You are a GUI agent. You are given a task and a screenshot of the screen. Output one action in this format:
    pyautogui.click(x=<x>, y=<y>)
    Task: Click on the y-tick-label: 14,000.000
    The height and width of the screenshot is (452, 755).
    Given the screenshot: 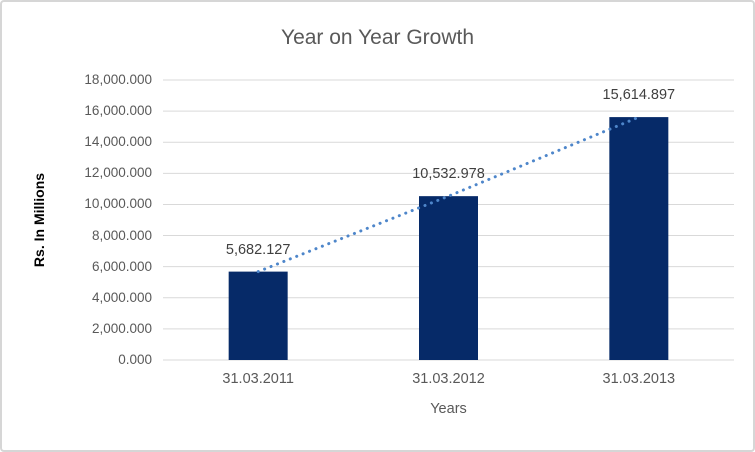 What is the action you would take?
    pyautogui.click(x=118, y=142)
    